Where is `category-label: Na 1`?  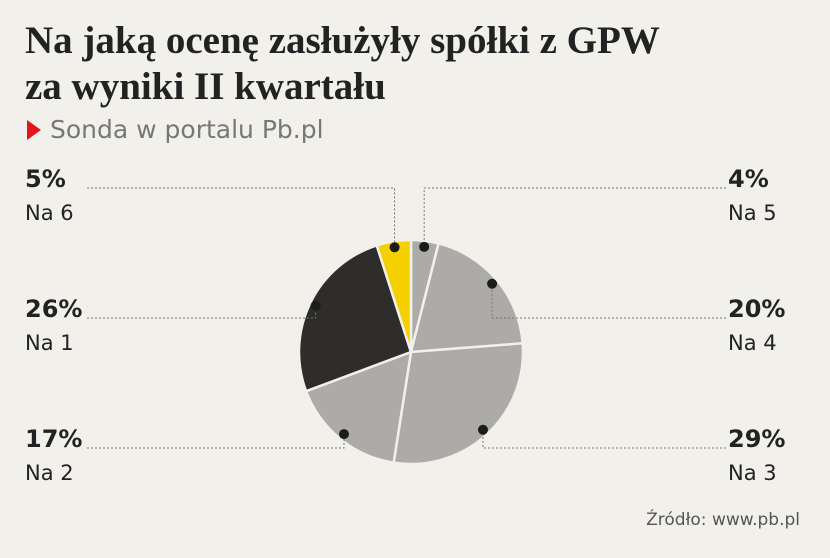 category-label: Na 1 is located at coordinates (49, 343).